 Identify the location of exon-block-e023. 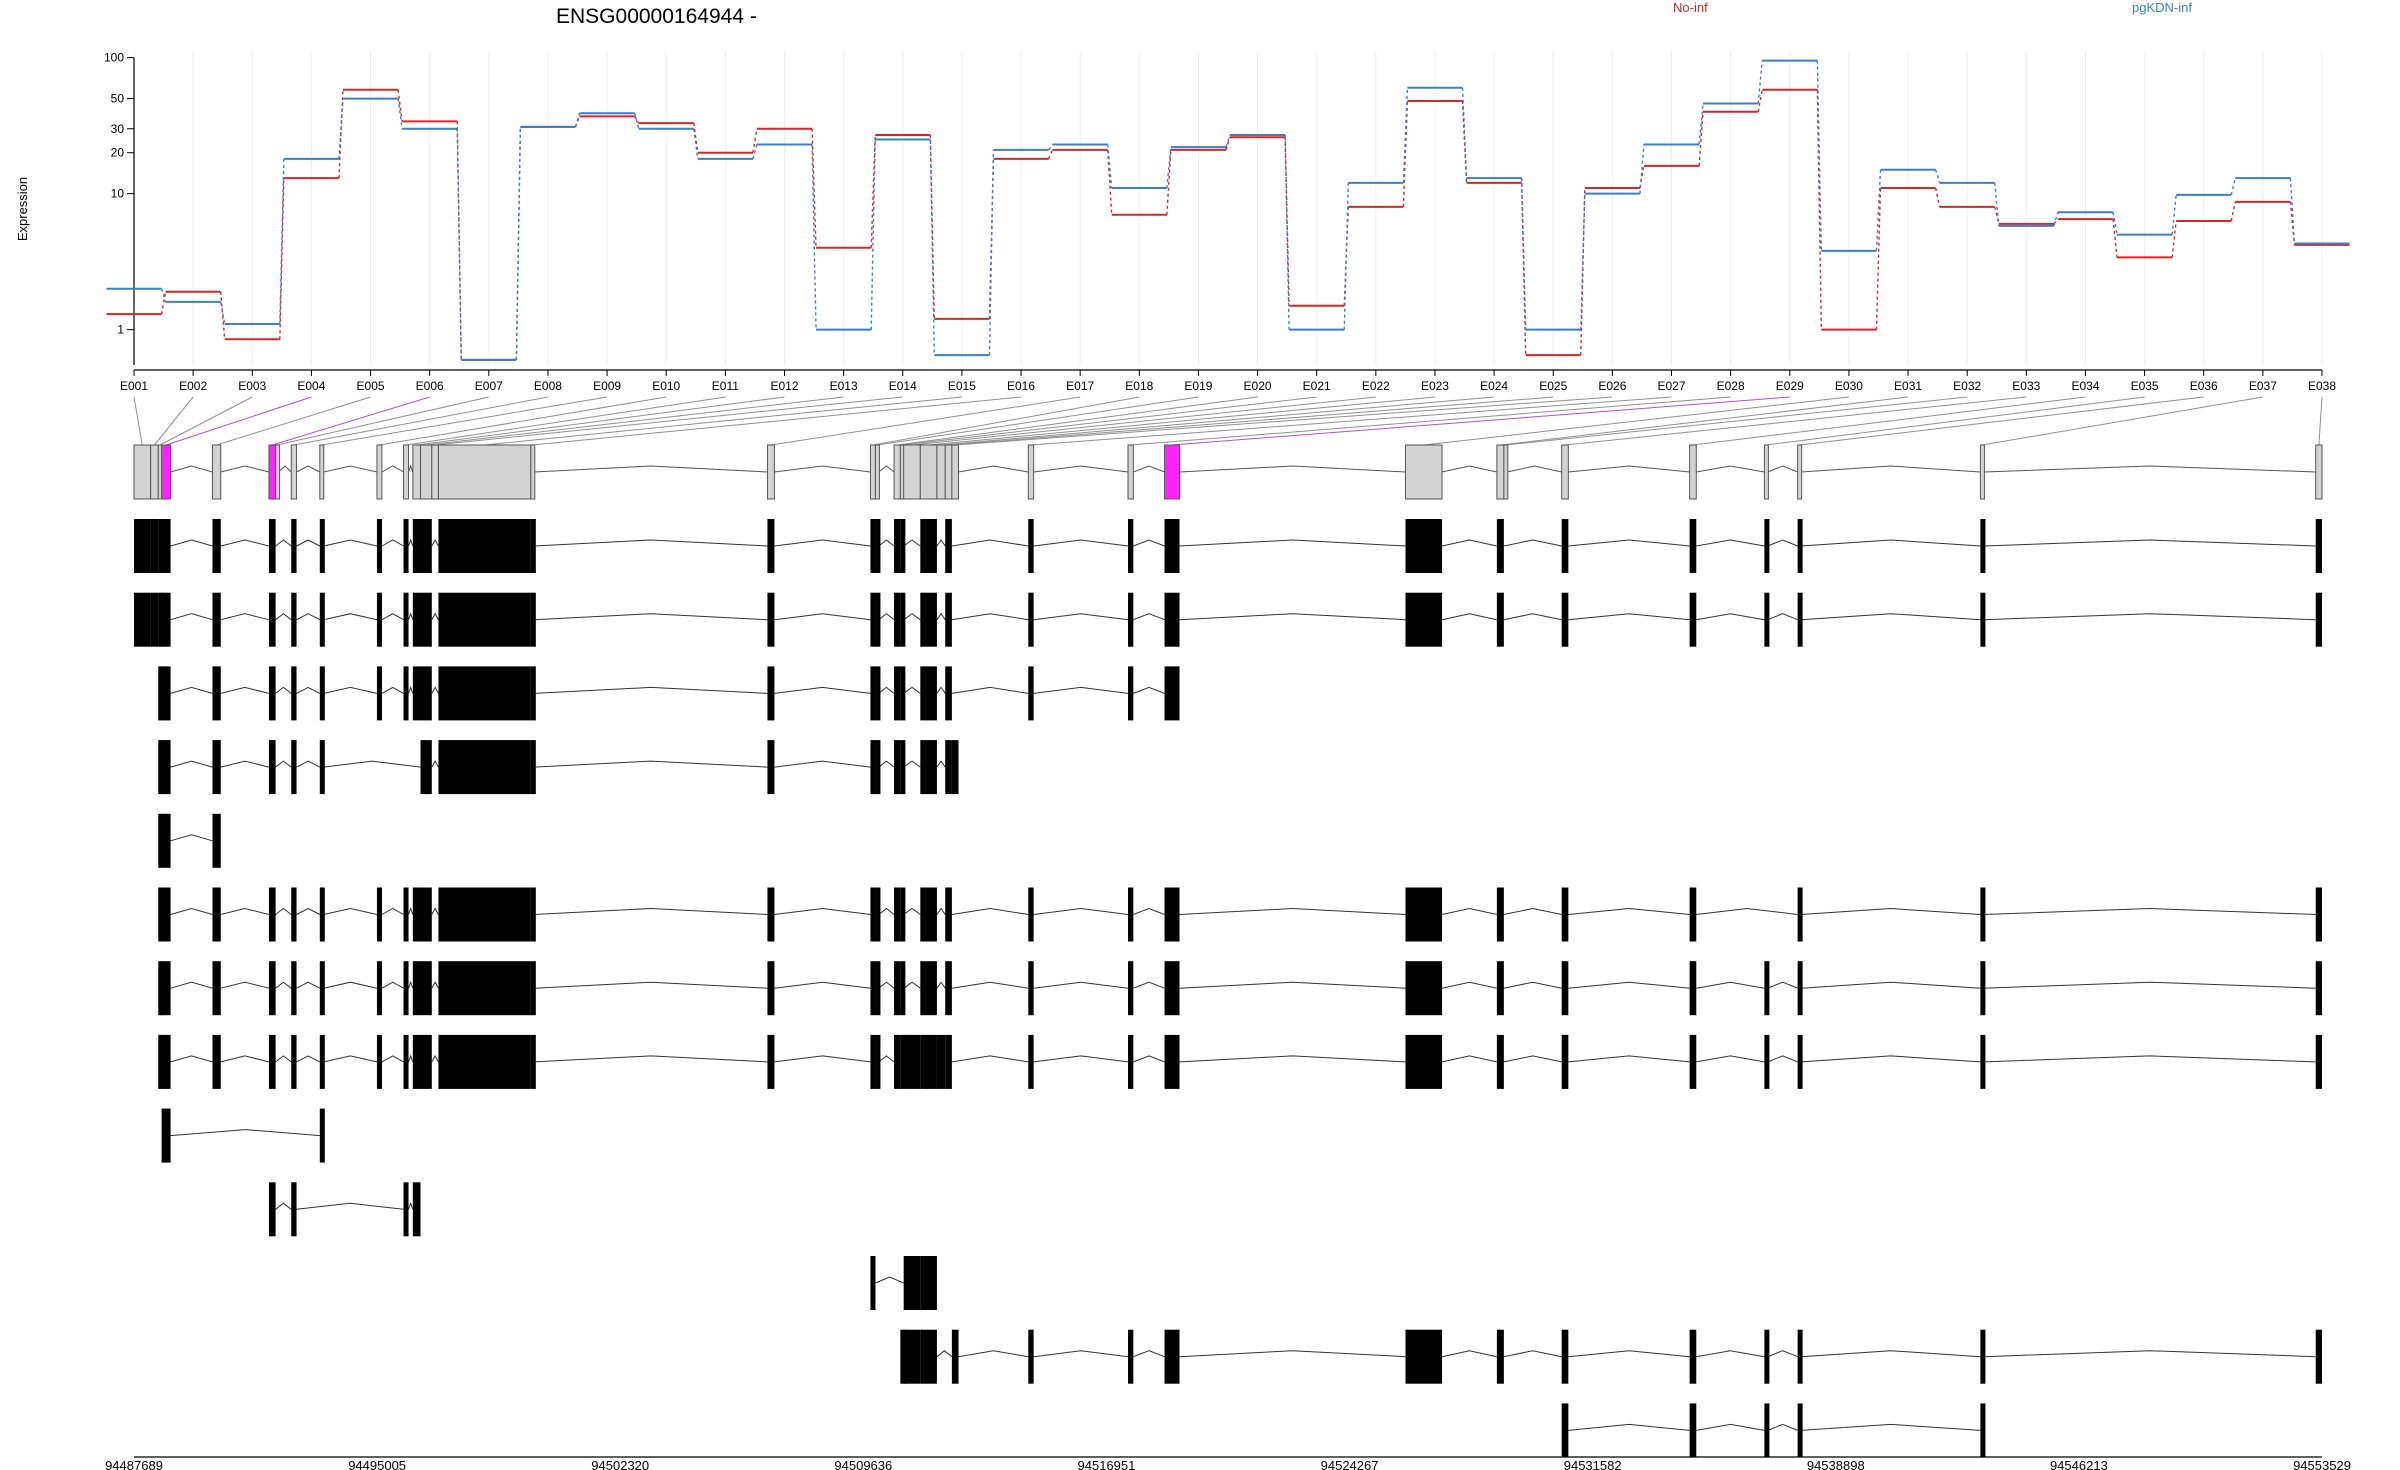
(928, 472).